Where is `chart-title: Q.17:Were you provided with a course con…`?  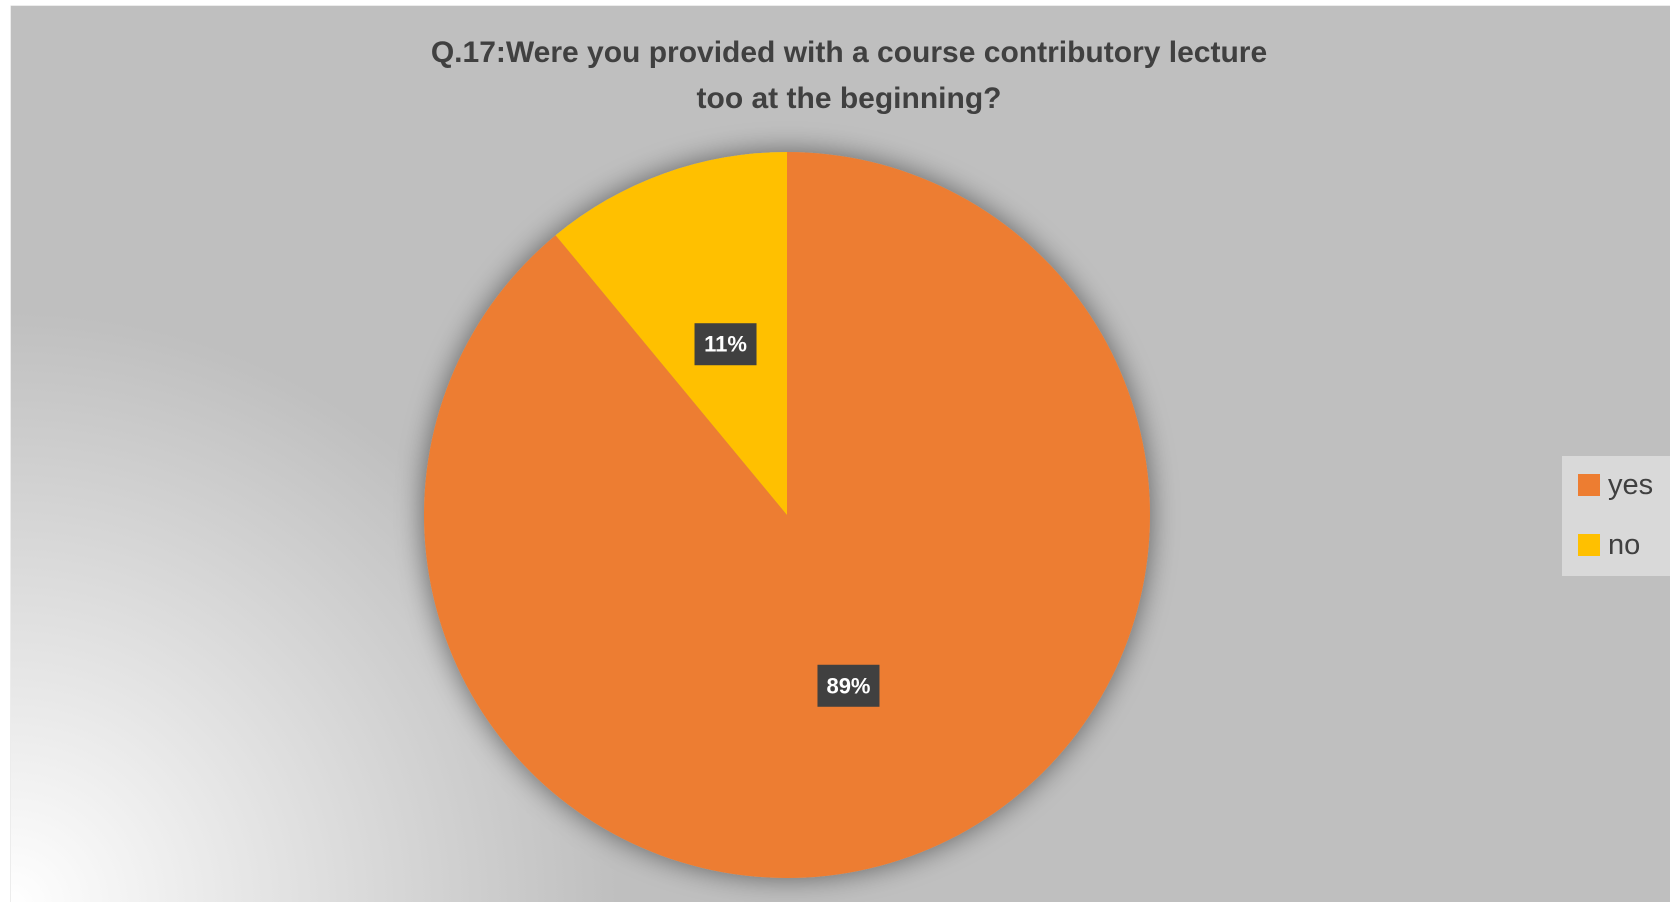 chart-title: Q.17:Were you provided with a course con… is located at coordinates (849, 75).